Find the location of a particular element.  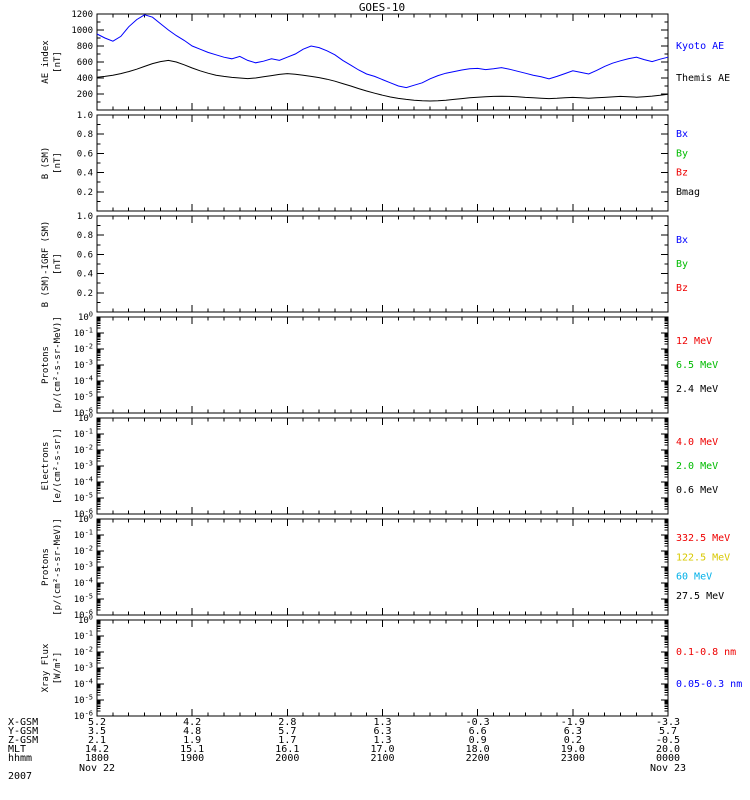

bottom-row-value: 1900 is located at coordinates (192, 758).